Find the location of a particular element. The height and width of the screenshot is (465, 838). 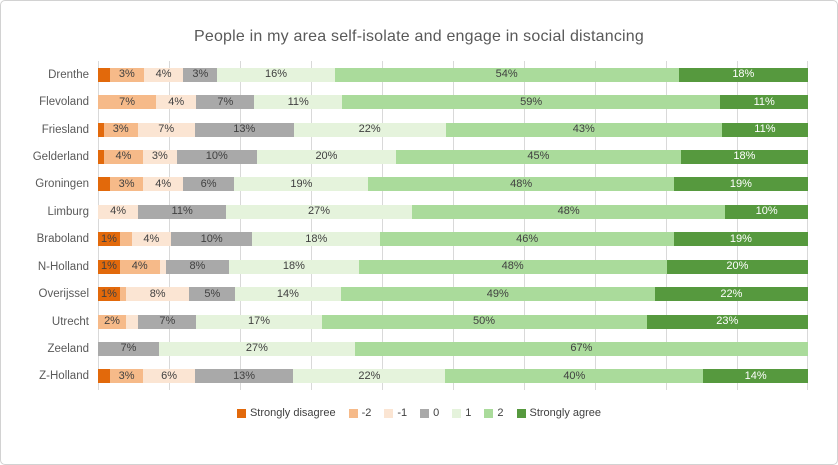

bar-segment-1: 17% is located at coordinates (259, 321).